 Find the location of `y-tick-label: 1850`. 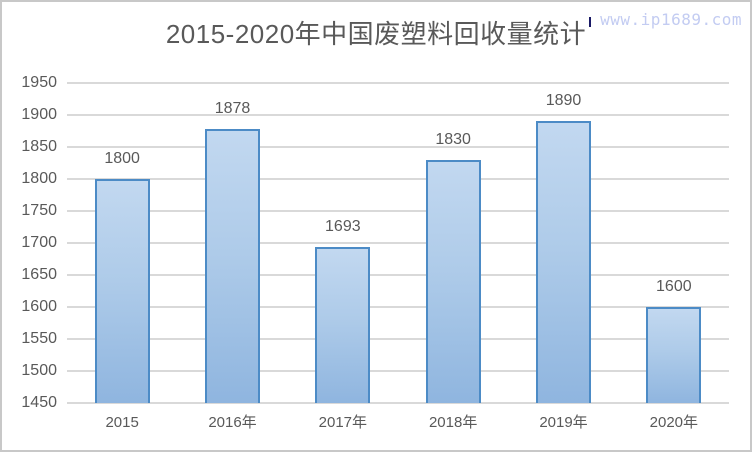

y-tick-label: 1850 is located at coordinates (39, 146).